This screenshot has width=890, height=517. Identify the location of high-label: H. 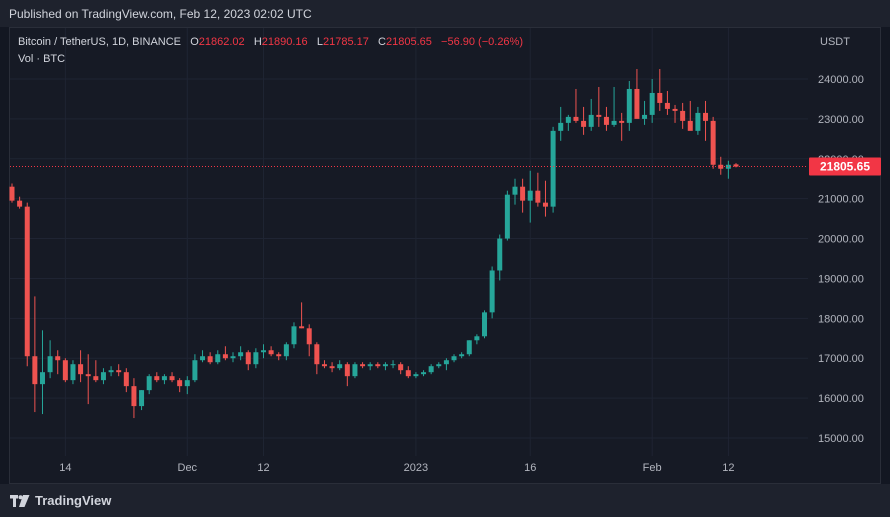
(257, 42).